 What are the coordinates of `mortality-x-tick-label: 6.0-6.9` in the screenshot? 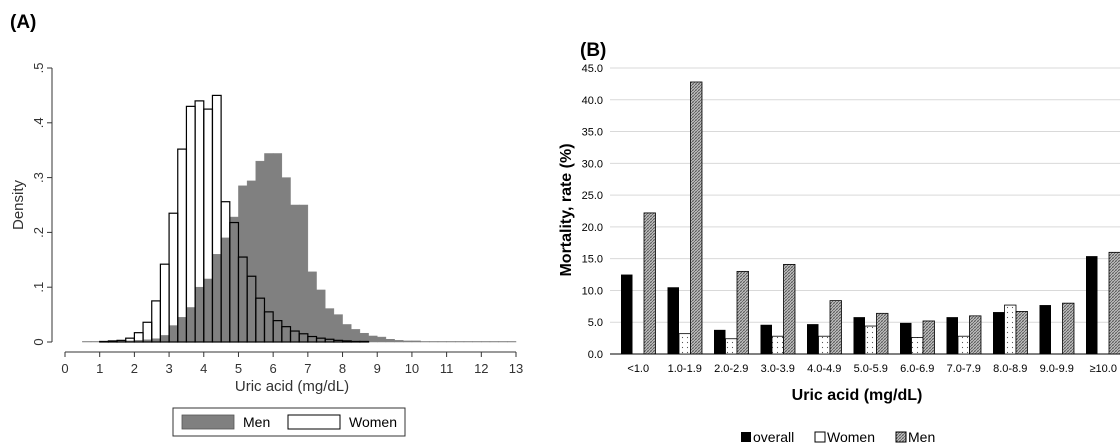 It's located at (917, 369).